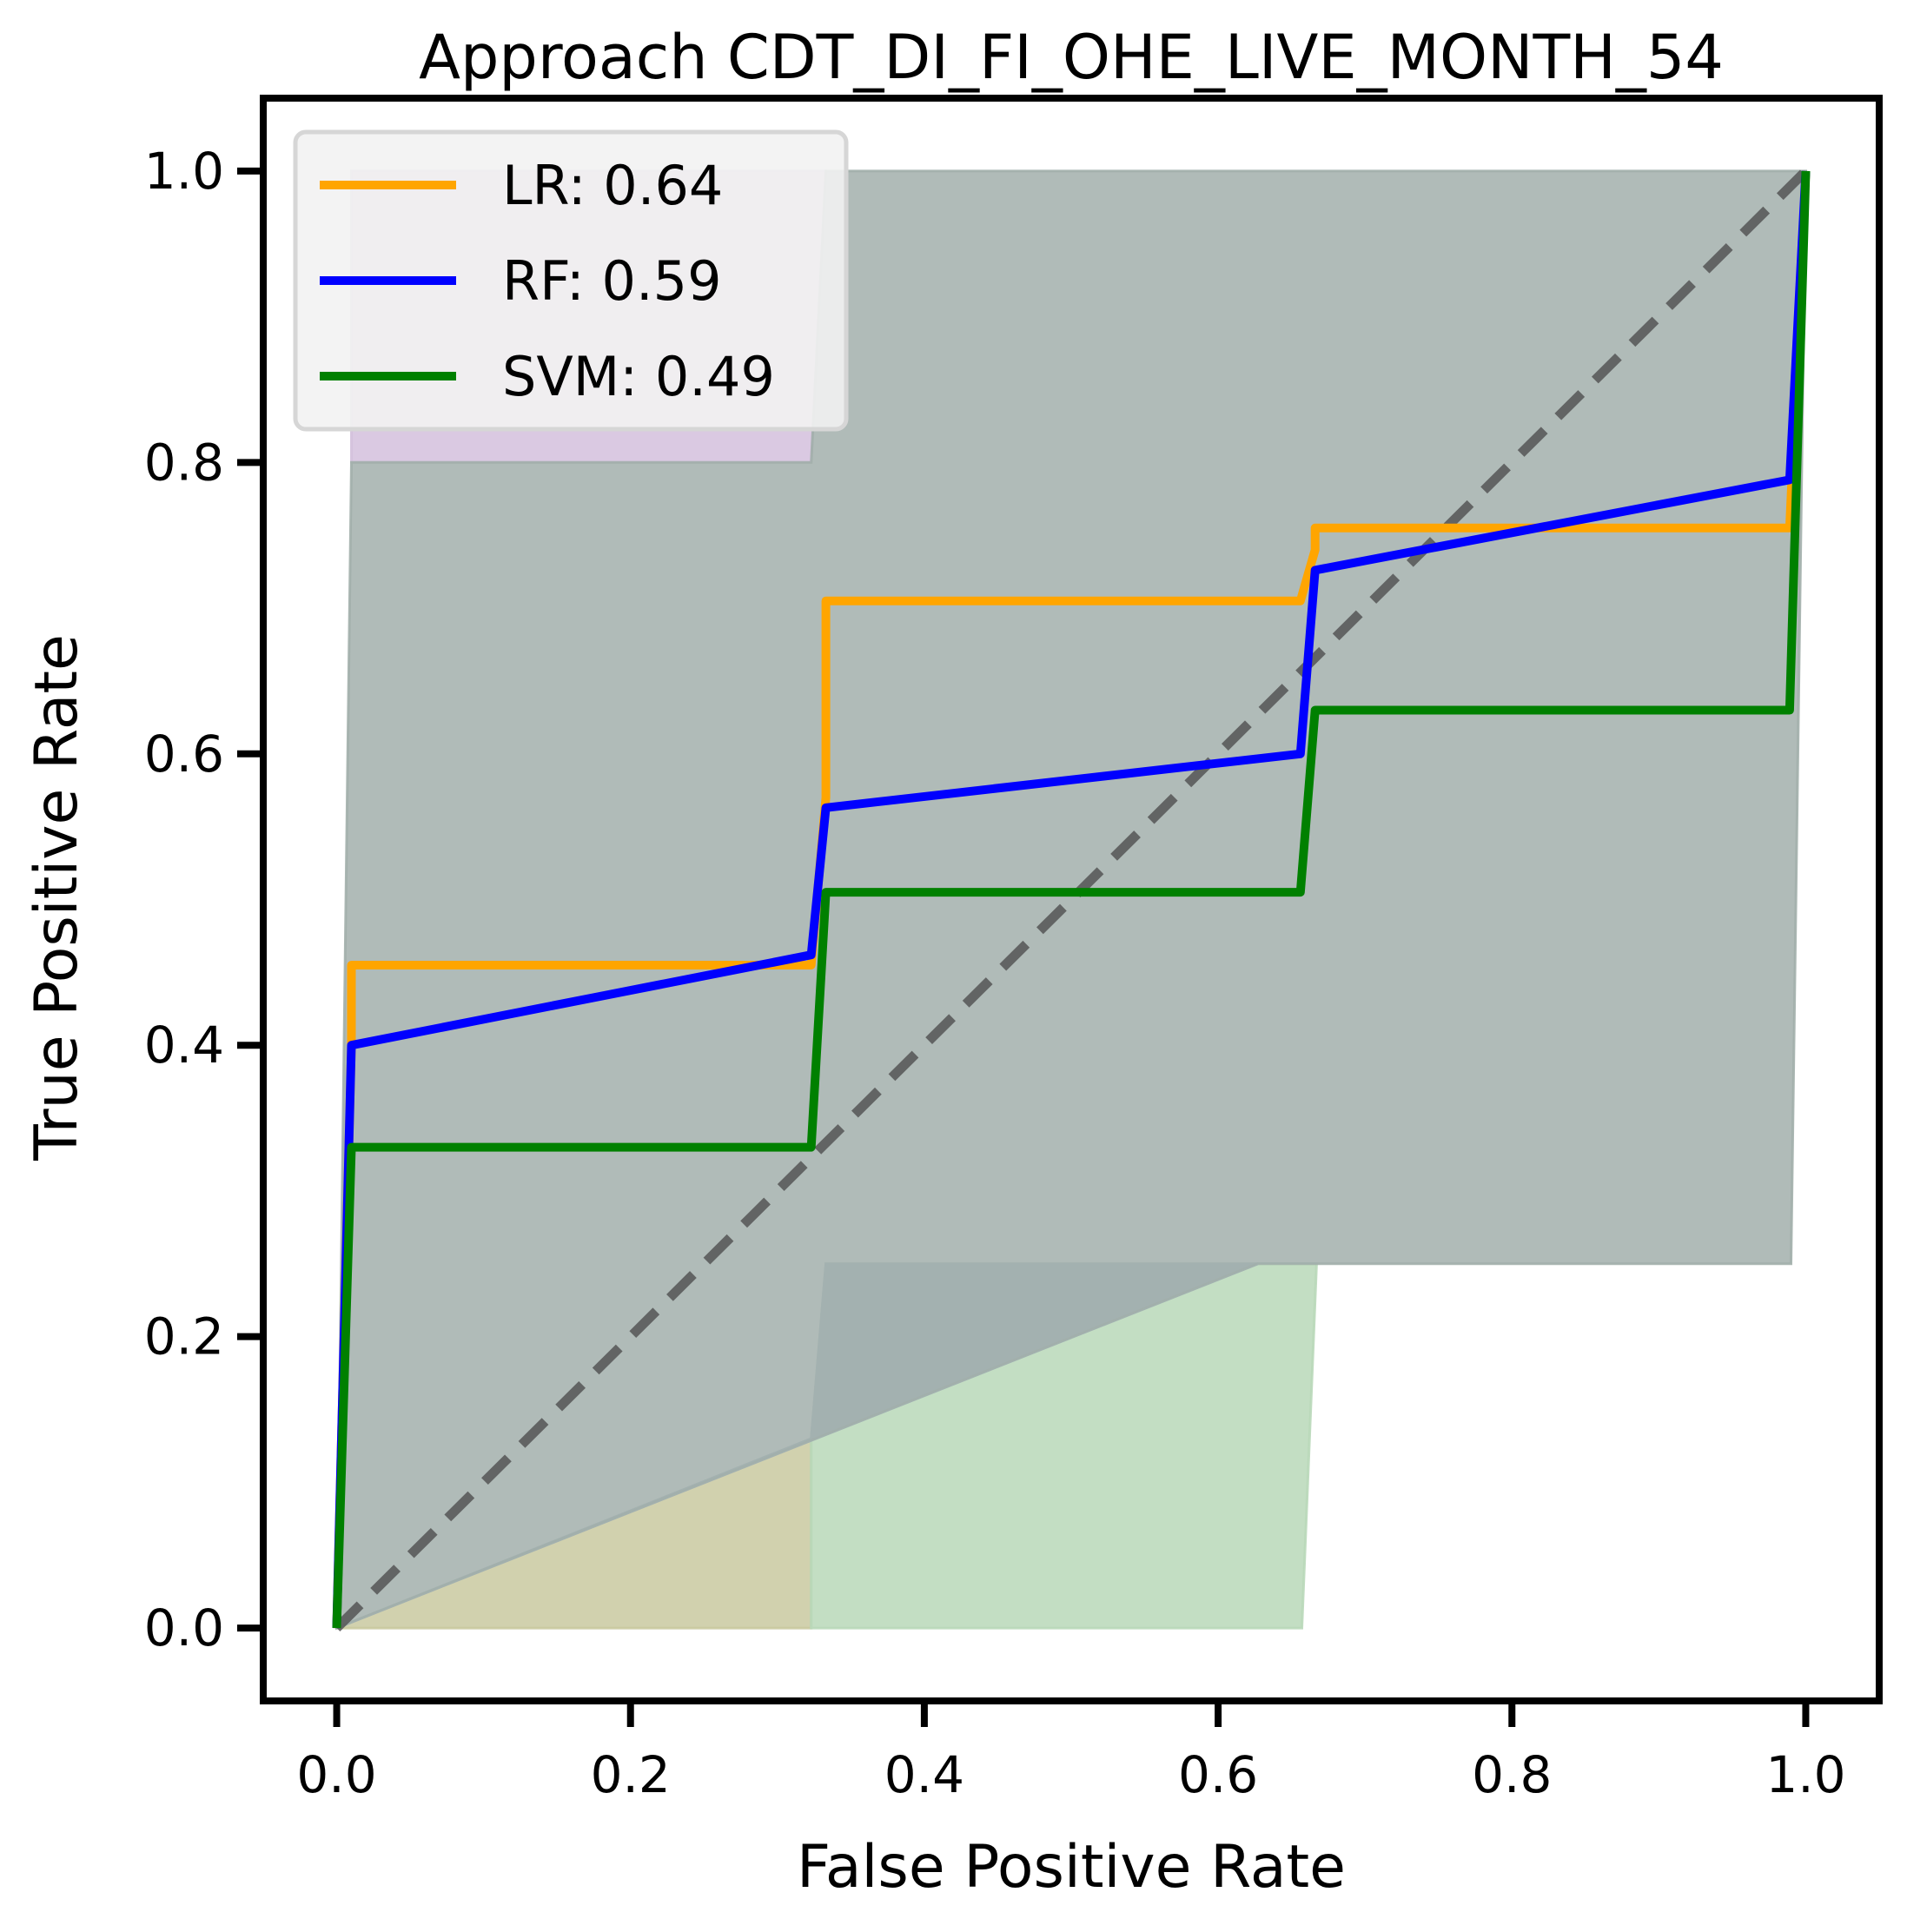 This screenshot has height=1932, width=1907. What do you see at coordinates (1218, 1775) in the screenshot?
I see `x-tick-label: 0.6` at bounding box center [1218, 1775].